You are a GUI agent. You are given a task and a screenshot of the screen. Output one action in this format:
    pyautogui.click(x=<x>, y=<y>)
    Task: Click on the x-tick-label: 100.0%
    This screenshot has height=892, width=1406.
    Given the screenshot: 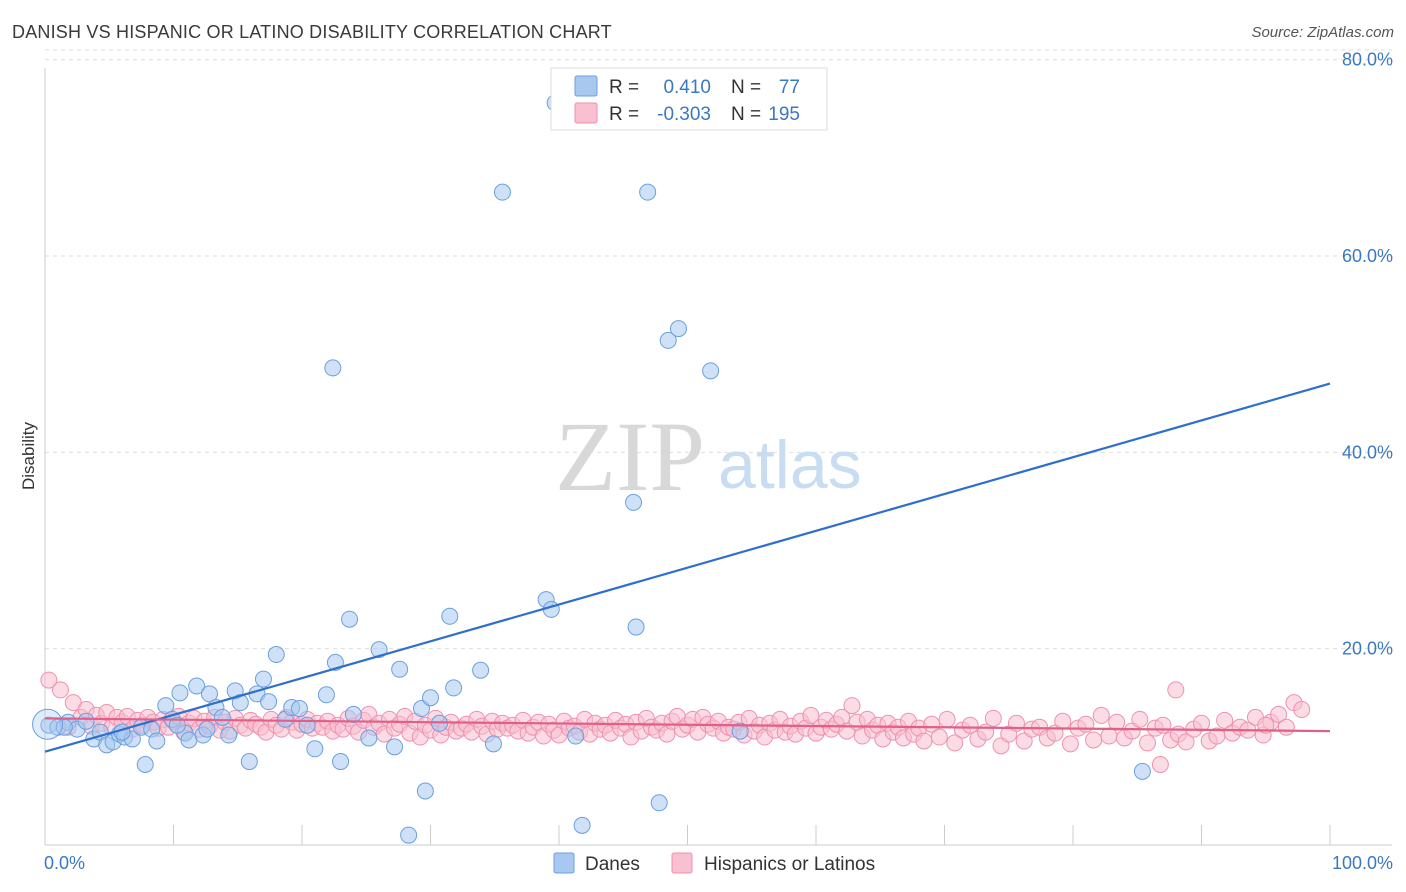 What is the action you would take?
    pyautogui.click(x=1362, y=863)
    